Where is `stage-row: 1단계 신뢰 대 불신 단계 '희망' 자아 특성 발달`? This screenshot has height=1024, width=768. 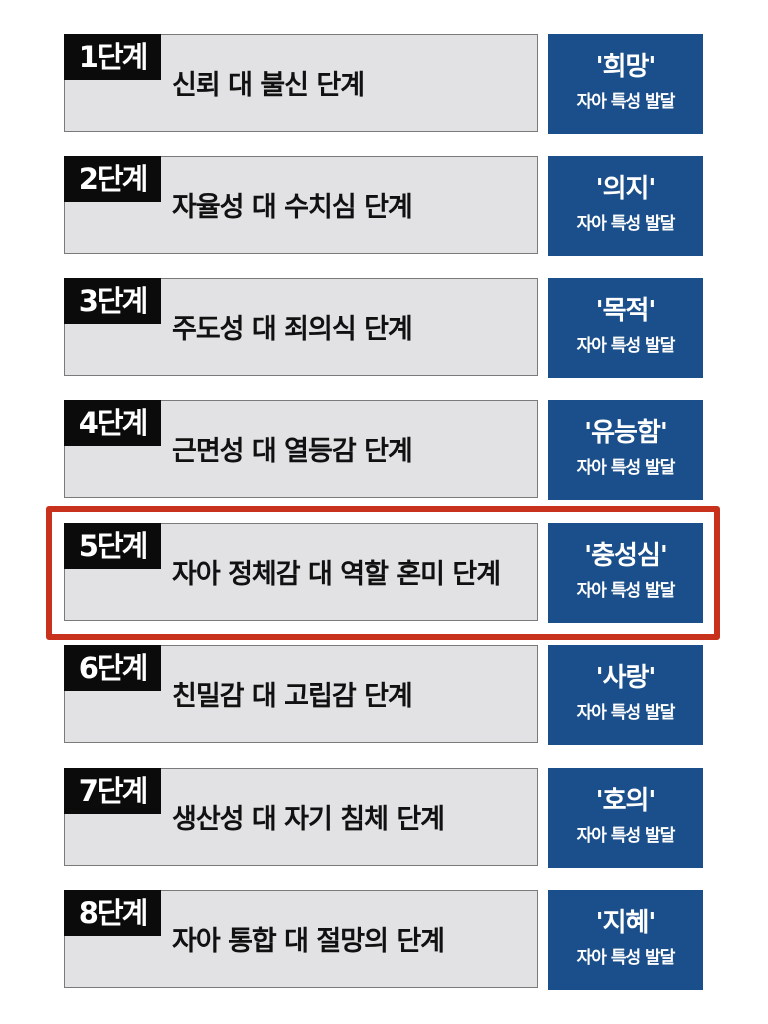 stage-row: 1단계 신뢰 대 불신 단계 '희망' 자아 특성 발달 is located at coordinates (384, 84).